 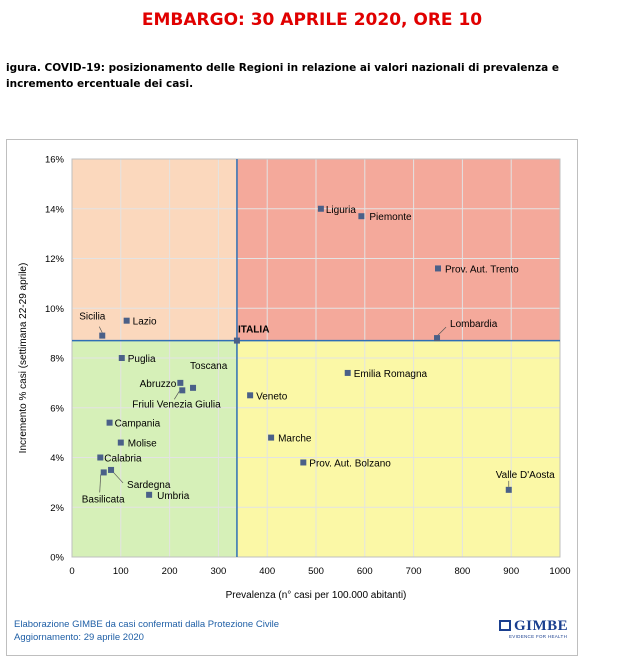 I want to click on x-tick-label: 100, so click(x=121, y=571).